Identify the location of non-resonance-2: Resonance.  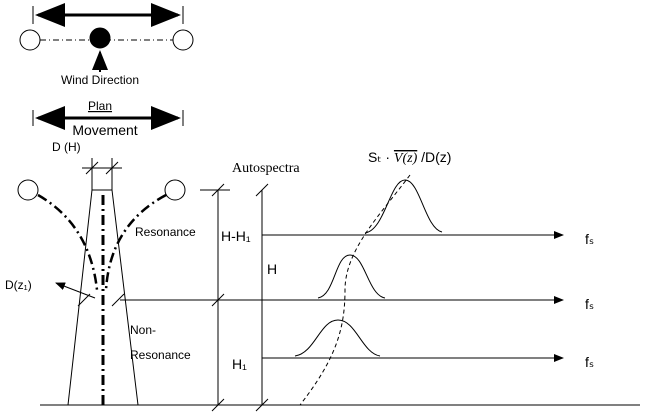
(160, 355).